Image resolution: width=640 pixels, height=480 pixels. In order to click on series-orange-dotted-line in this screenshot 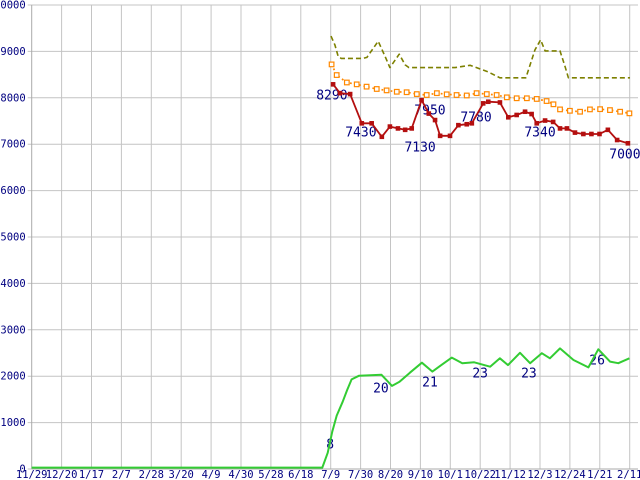, I will do `click(480, 89)`.